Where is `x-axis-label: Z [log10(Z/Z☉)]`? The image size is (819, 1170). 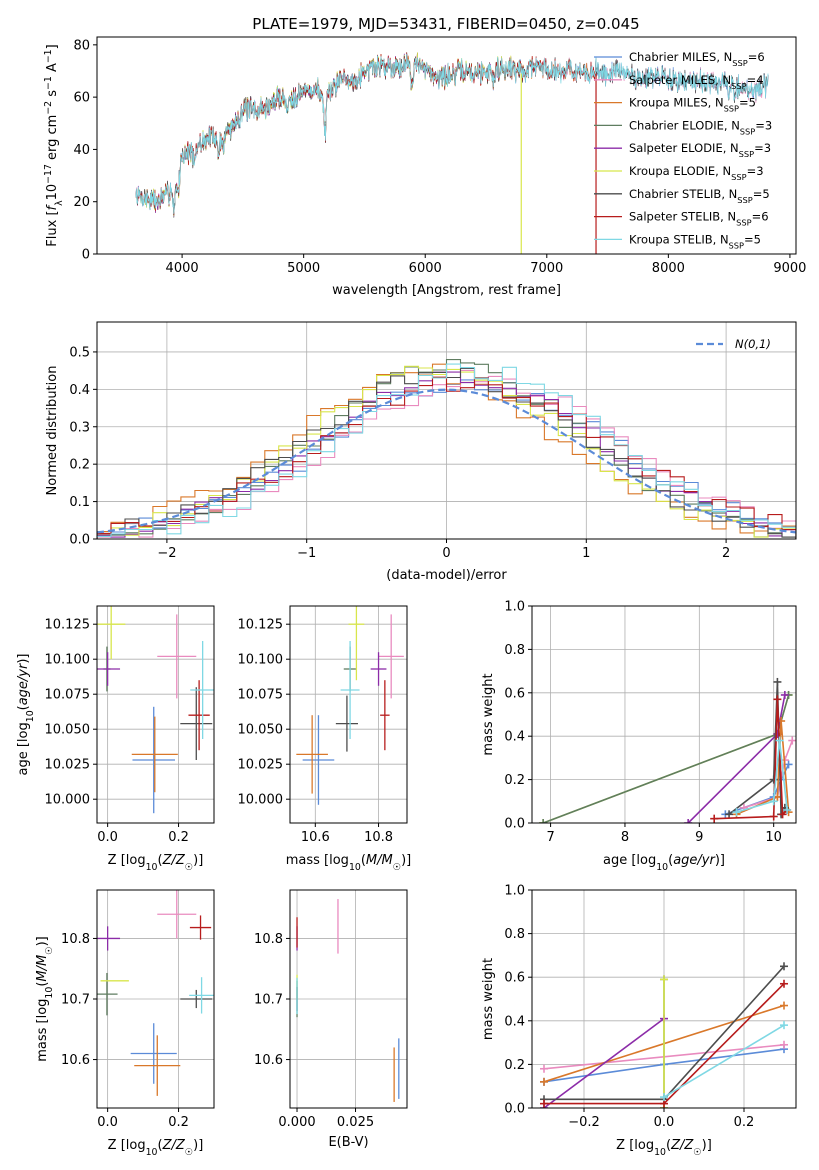 x-axis-label: Z [log10(Z/Z☉)] is located at coordinates (156, 1148).